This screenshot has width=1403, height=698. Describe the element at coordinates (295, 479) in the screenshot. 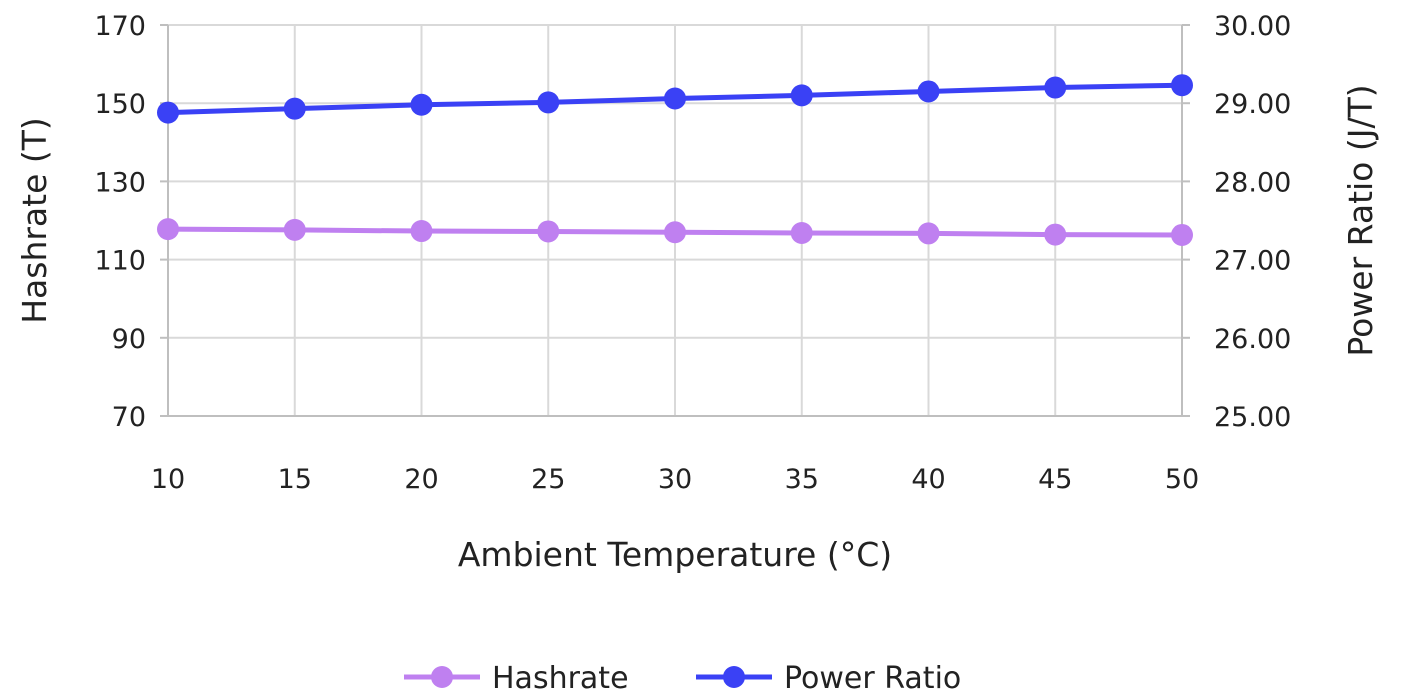

I see `x-tick-label: 15` at that location.